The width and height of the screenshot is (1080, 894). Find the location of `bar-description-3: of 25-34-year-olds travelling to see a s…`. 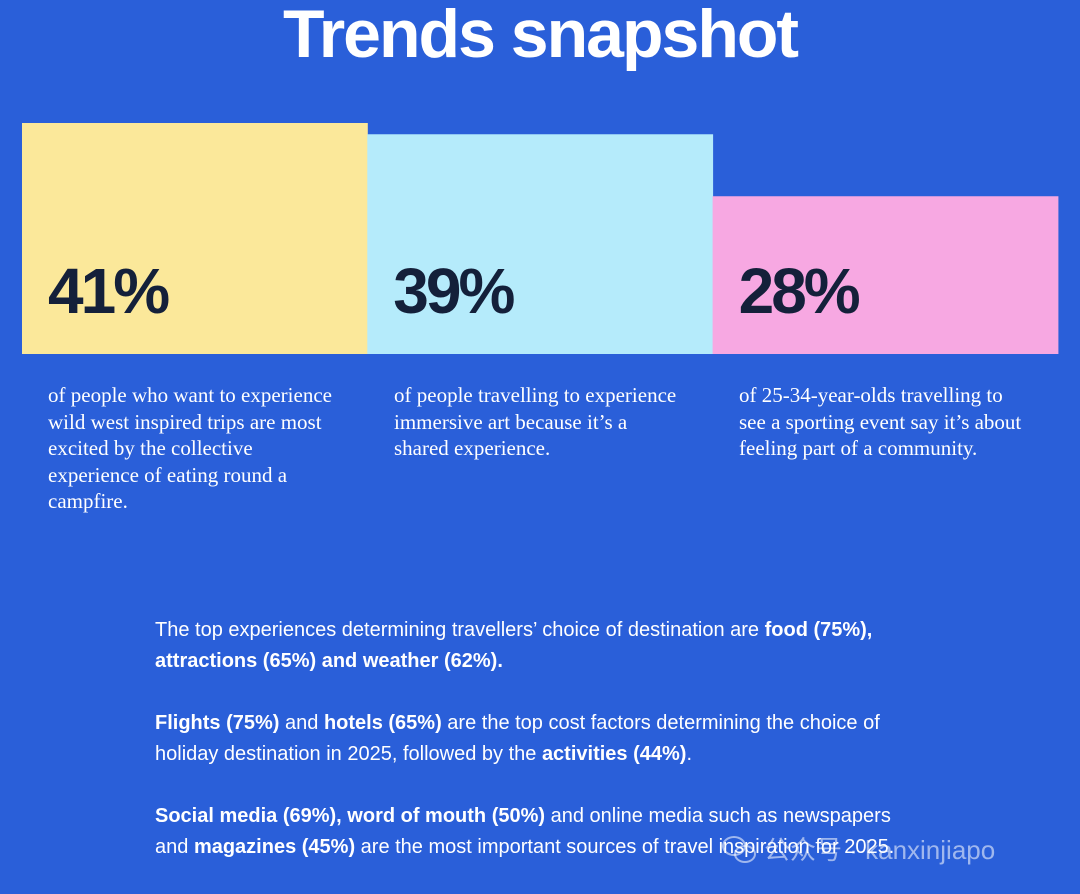

bar-description-3: of 25-34-year-olds travelling to see a s… is located at coordinates (880, 421).